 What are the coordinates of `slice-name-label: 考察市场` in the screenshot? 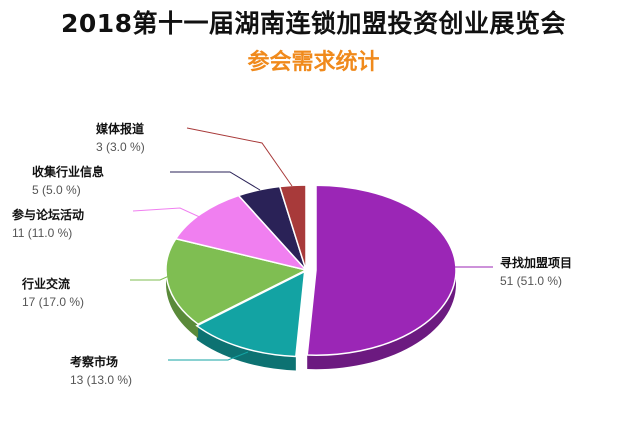 It's located at (94, 361).